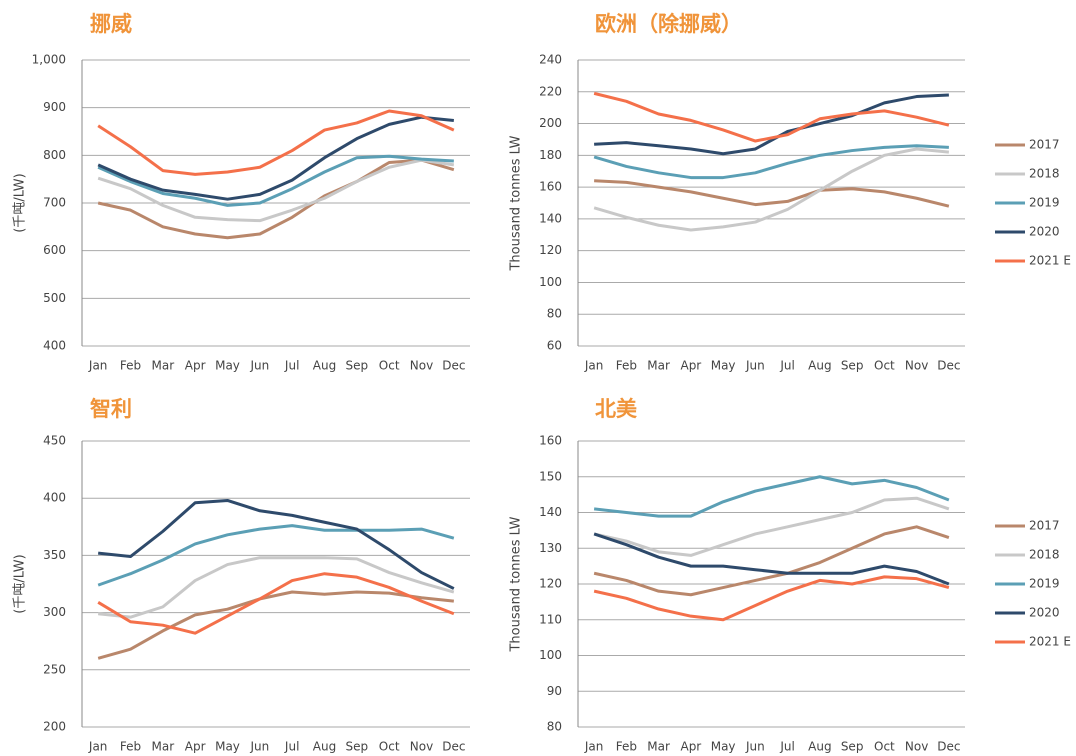  I want to click on y-tick-label: 240, so click(550, 60).